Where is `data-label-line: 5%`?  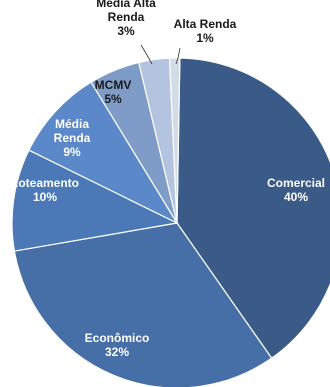 data-label-line: 5% is located at coordinates (113, 99).